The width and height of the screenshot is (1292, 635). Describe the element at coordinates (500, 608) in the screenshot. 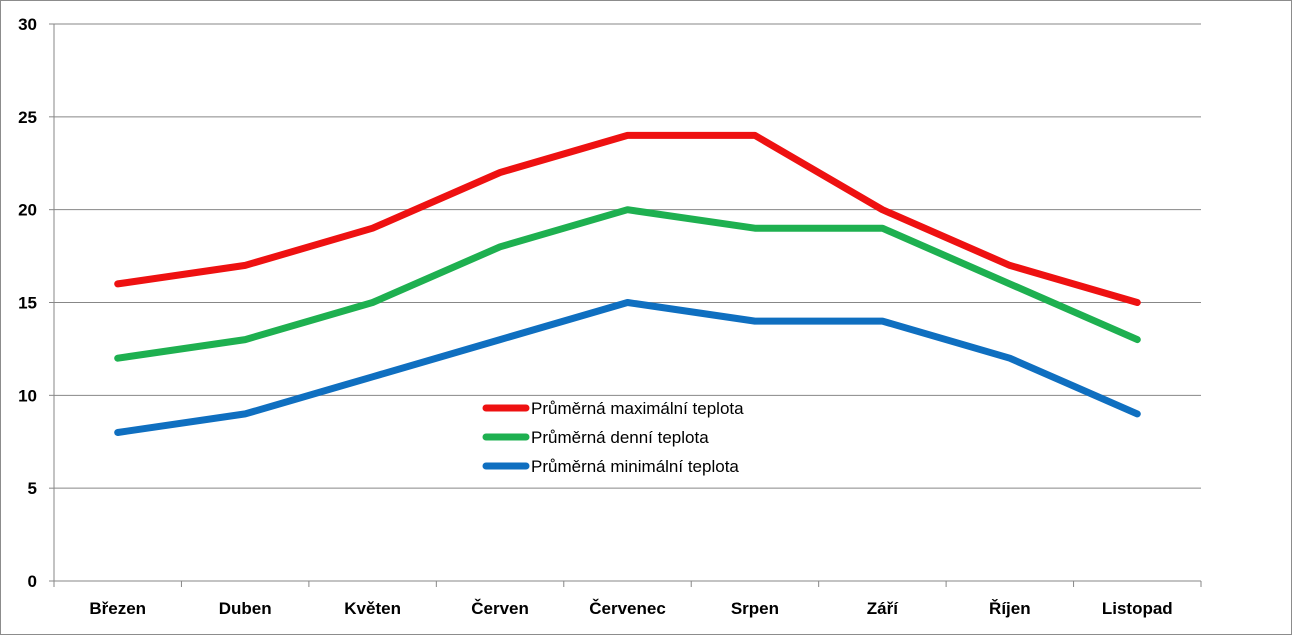

I see `x-tick-label: Červen` at that location.